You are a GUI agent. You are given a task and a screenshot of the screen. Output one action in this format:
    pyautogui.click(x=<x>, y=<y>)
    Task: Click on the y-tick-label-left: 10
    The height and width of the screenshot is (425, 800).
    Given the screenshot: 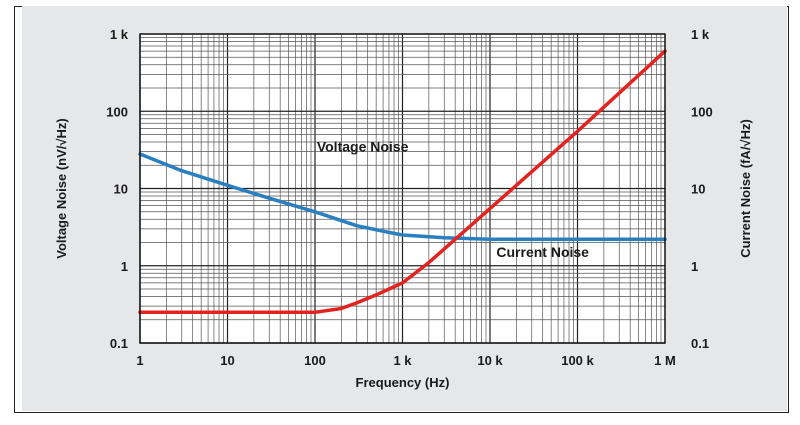 What is the action you would take?
    pyautogui.click(x=121, y=189)
    